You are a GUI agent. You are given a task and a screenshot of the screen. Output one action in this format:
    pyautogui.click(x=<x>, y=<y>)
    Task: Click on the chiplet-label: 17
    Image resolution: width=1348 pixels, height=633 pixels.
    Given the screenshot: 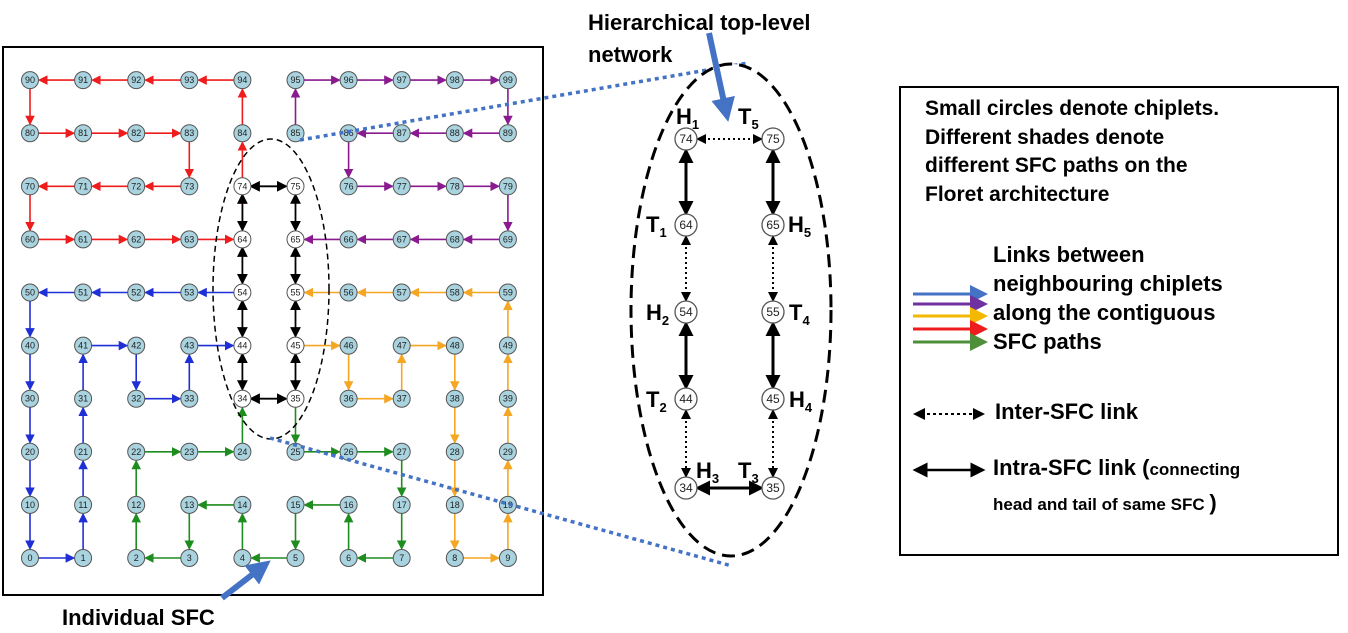 What is the action you would take?
    pyautogui.click(x=402, y=505)
    